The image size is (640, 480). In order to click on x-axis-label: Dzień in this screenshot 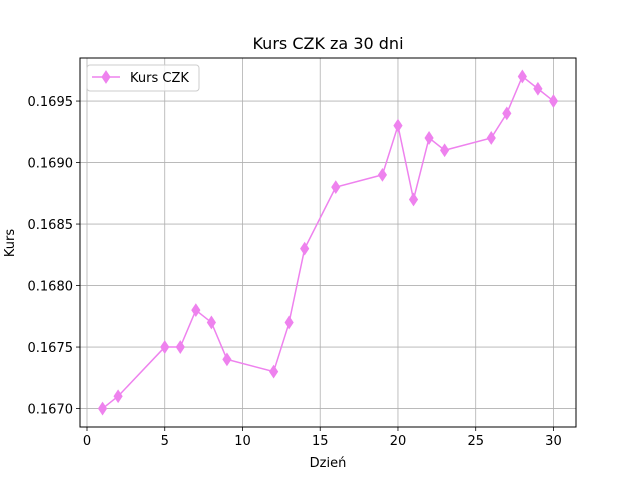, I will do `click(328, 463)`.